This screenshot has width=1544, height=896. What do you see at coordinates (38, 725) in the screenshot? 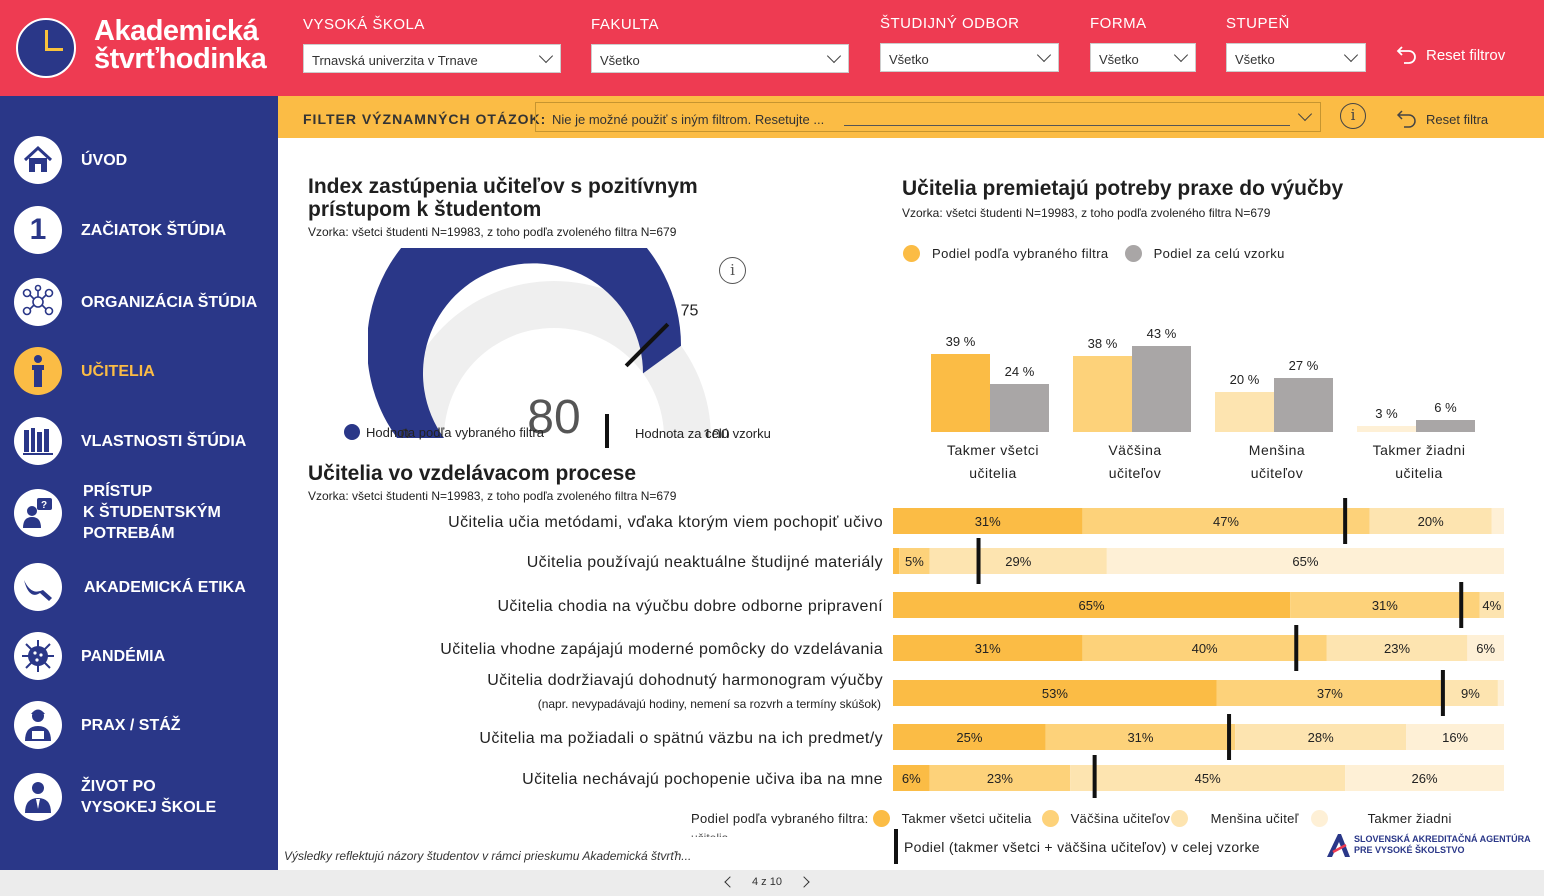
I see `worker-icon` at bounding box center [38, 725].